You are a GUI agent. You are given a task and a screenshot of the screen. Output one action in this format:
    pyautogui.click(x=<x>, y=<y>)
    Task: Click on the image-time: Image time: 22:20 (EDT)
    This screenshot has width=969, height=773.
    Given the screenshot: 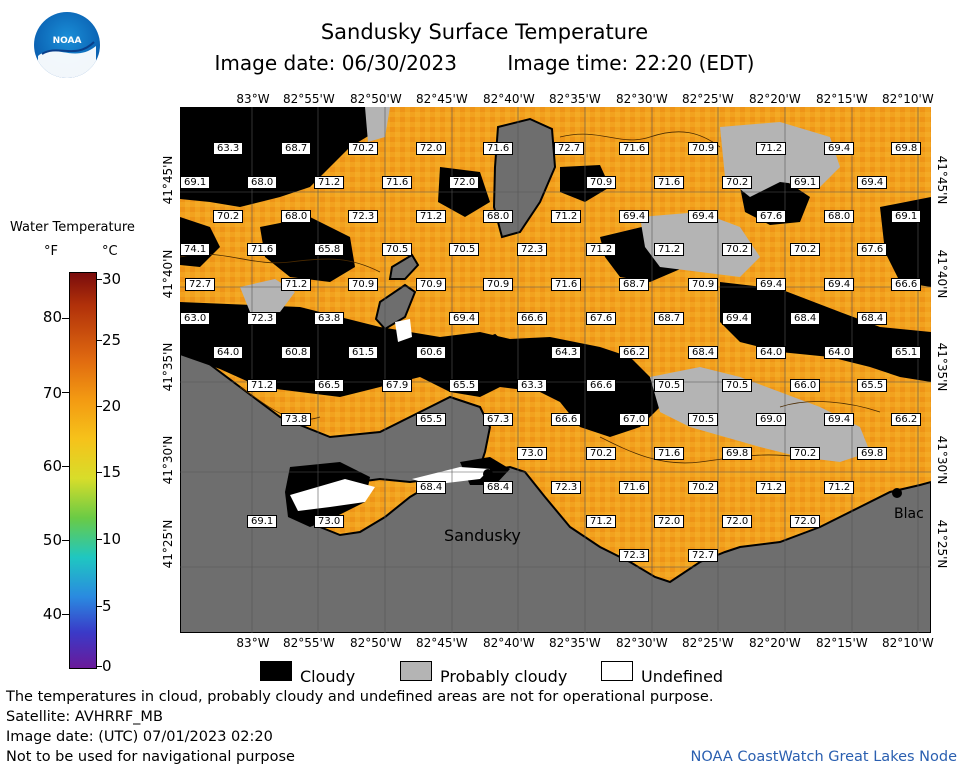 What is the action you would take?
    pyautogui.click(x=631, y=63)
    